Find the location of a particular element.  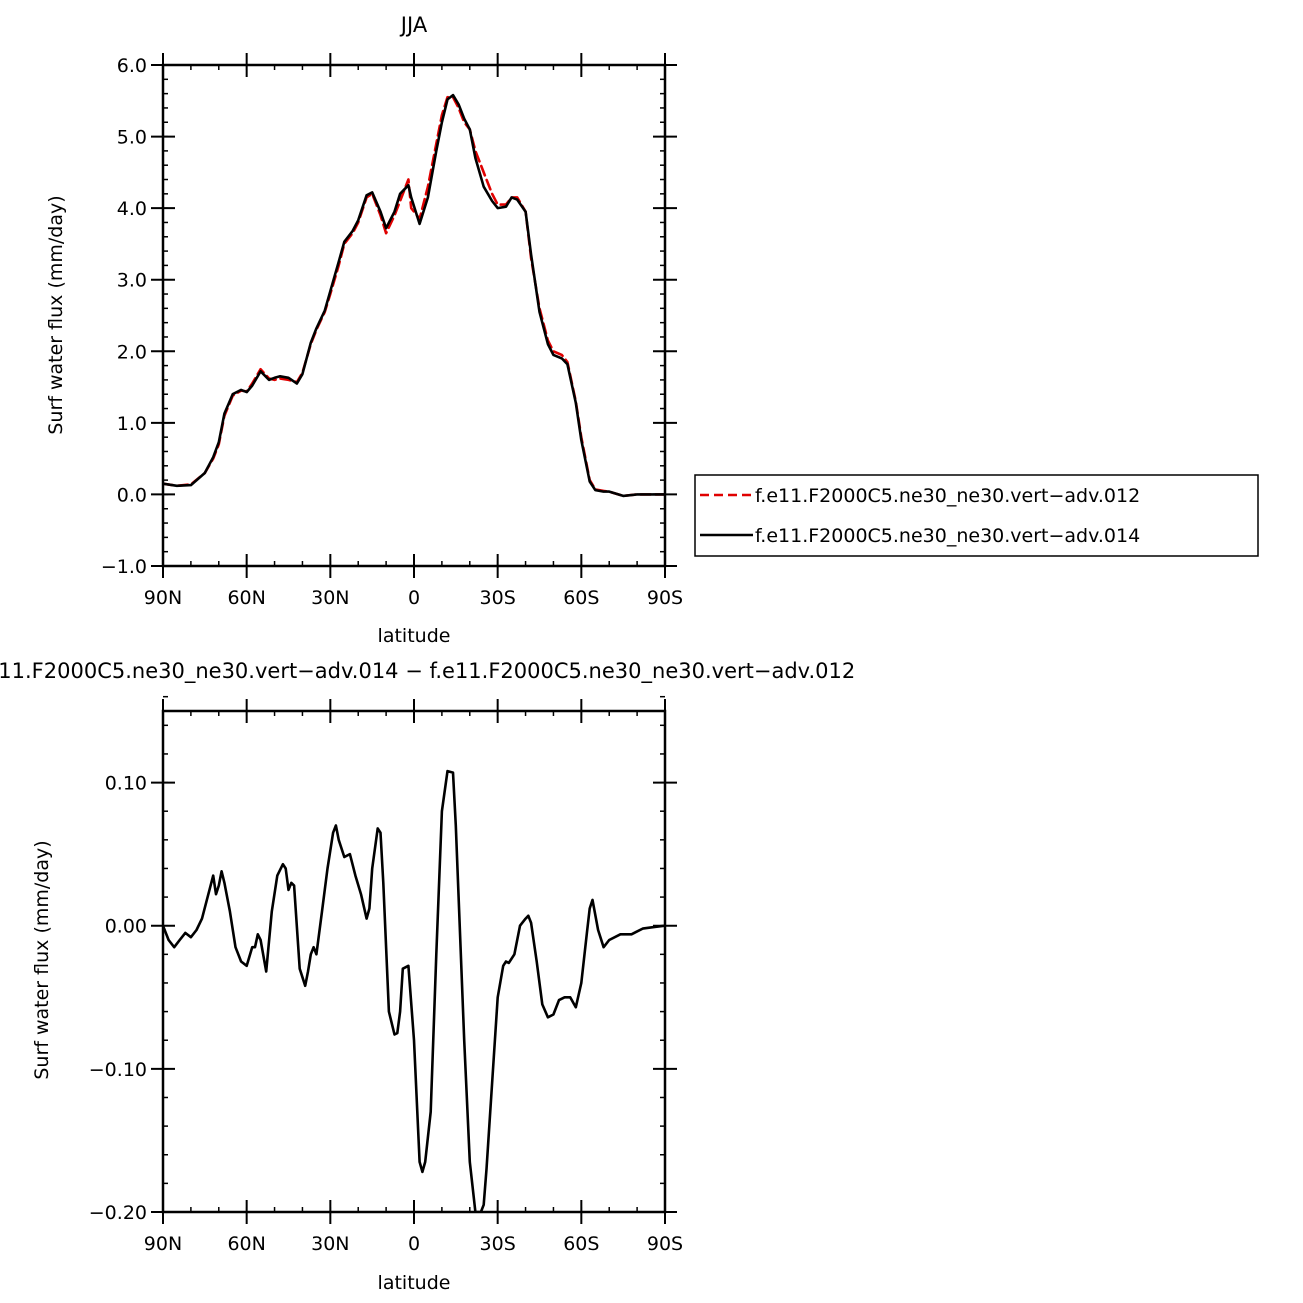

bottom-x-tick-label: 30S is located at coordinates (498, 1244).